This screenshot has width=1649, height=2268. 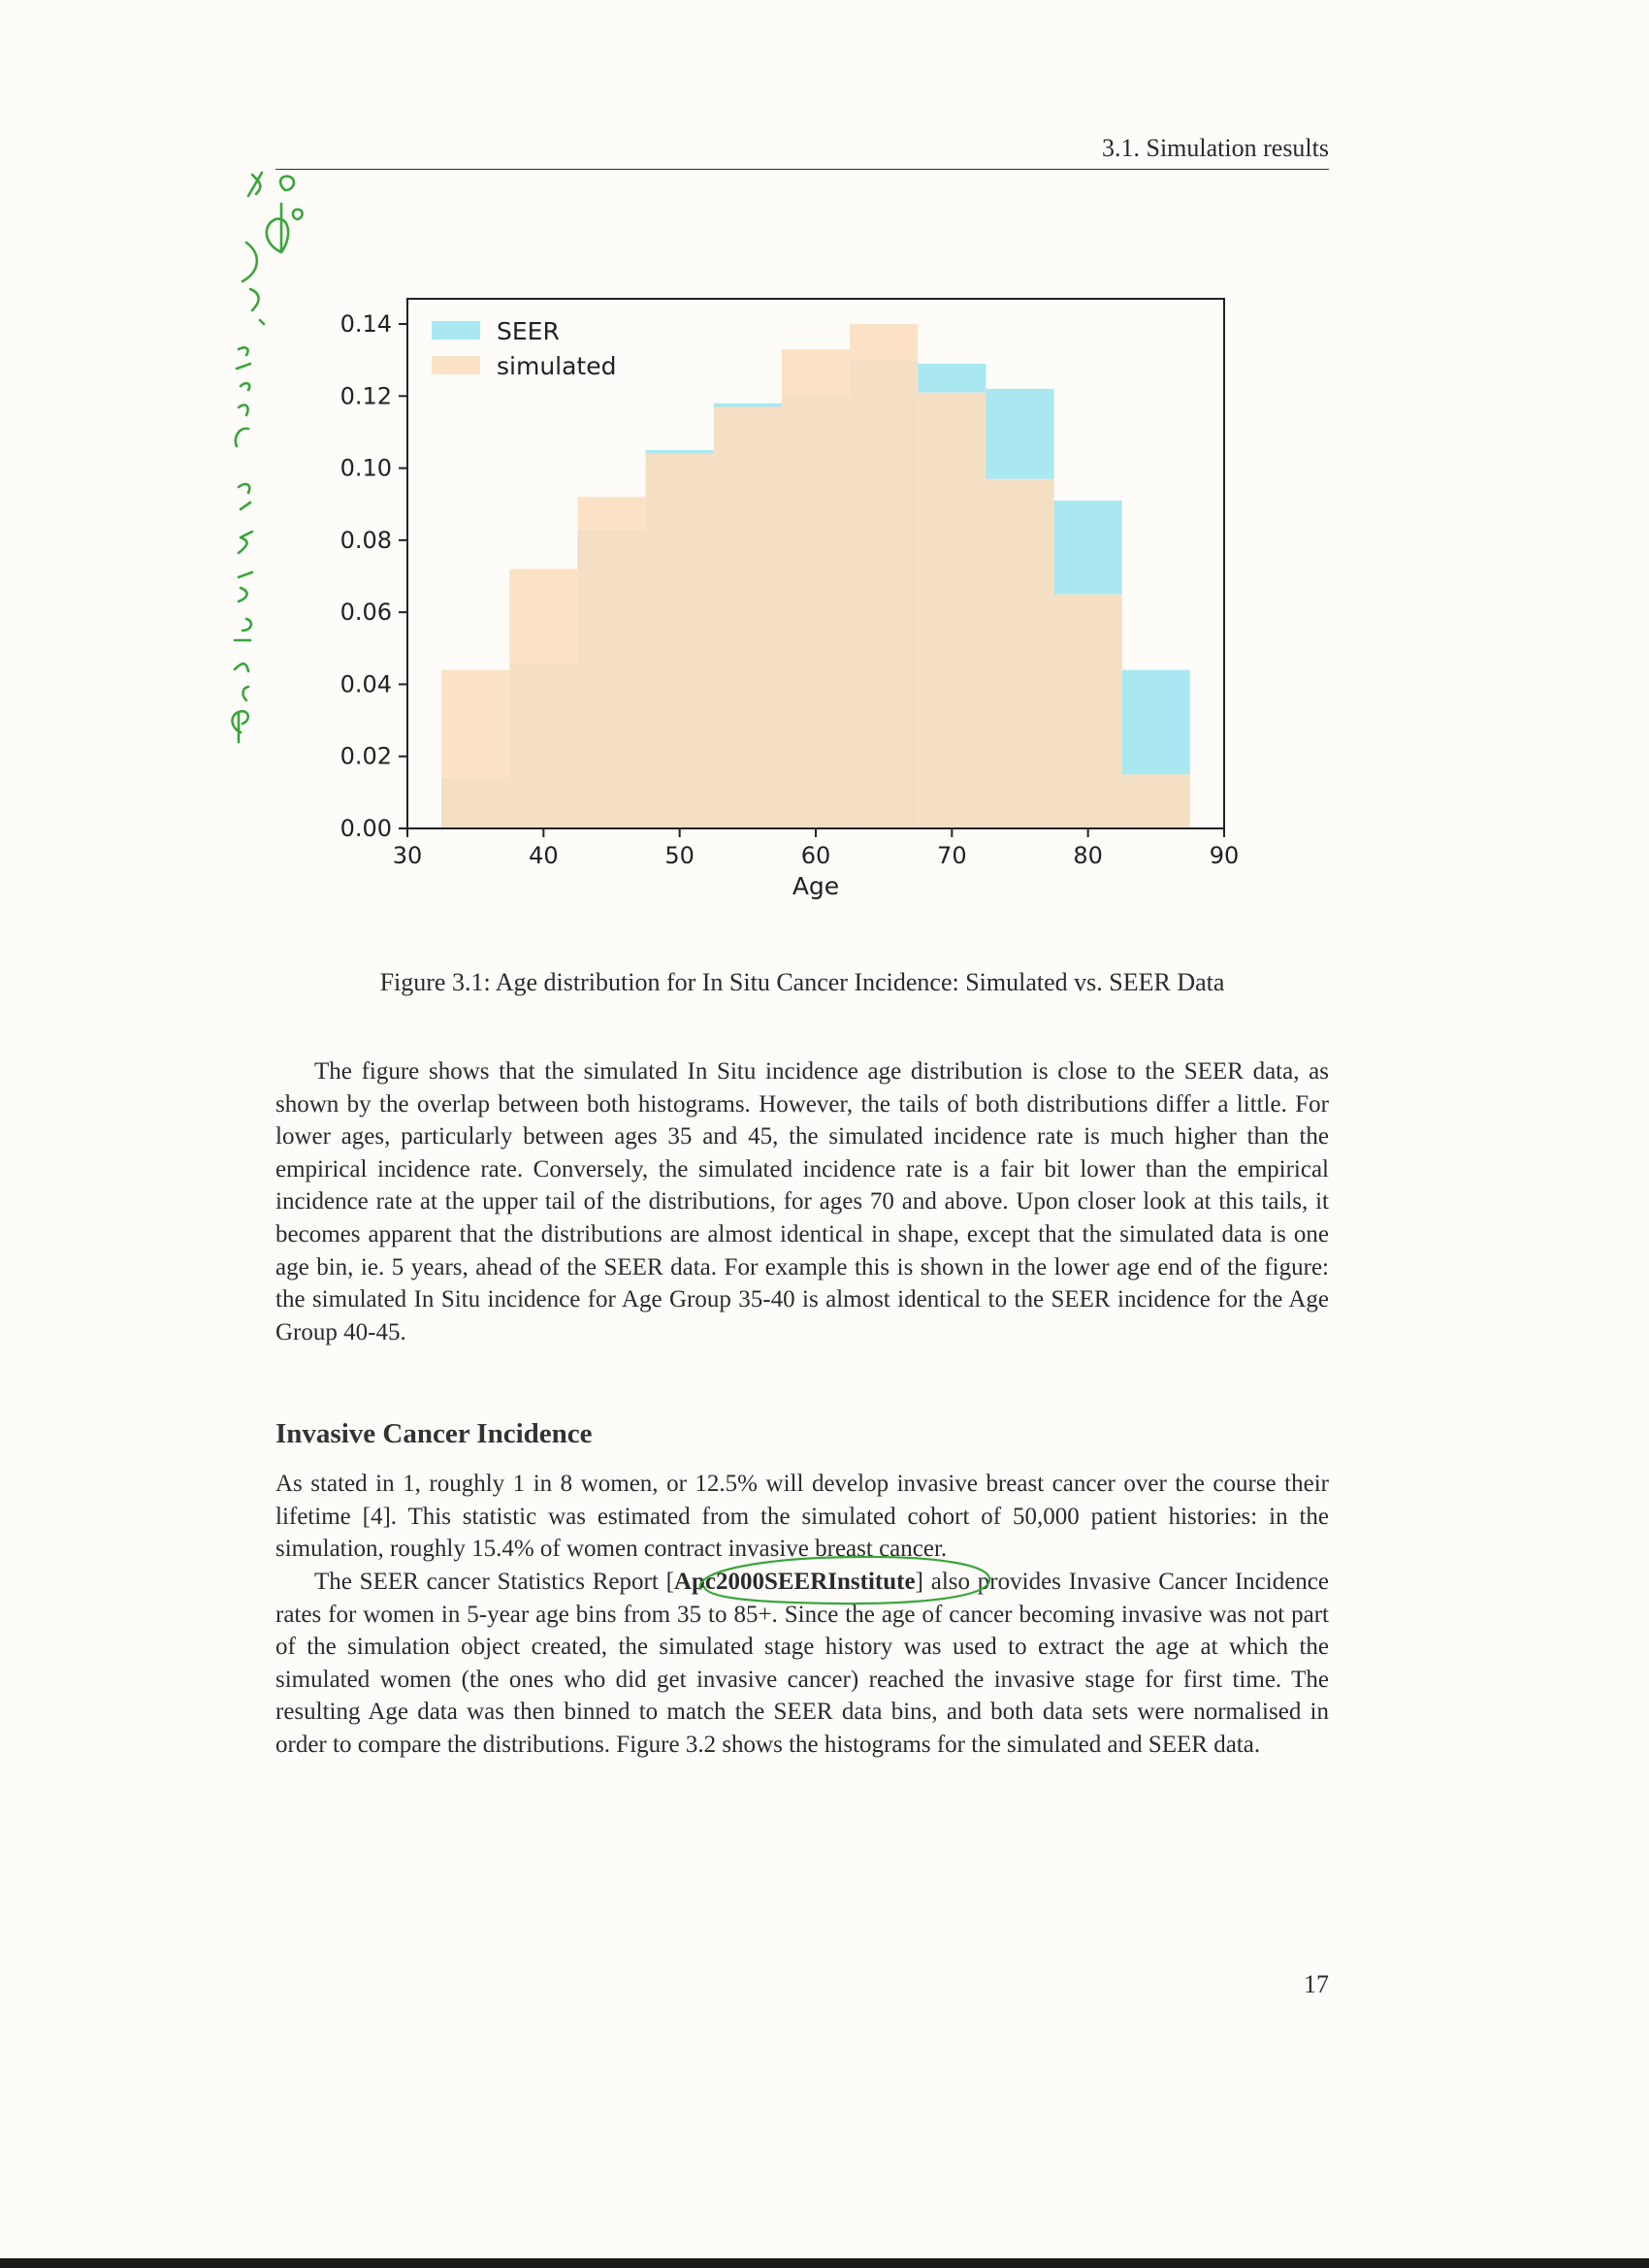 What do you see at coordinates (1088, 855) in the screenshot?
I see `x-tick-label: 80` at bounding box center [1088, 855].